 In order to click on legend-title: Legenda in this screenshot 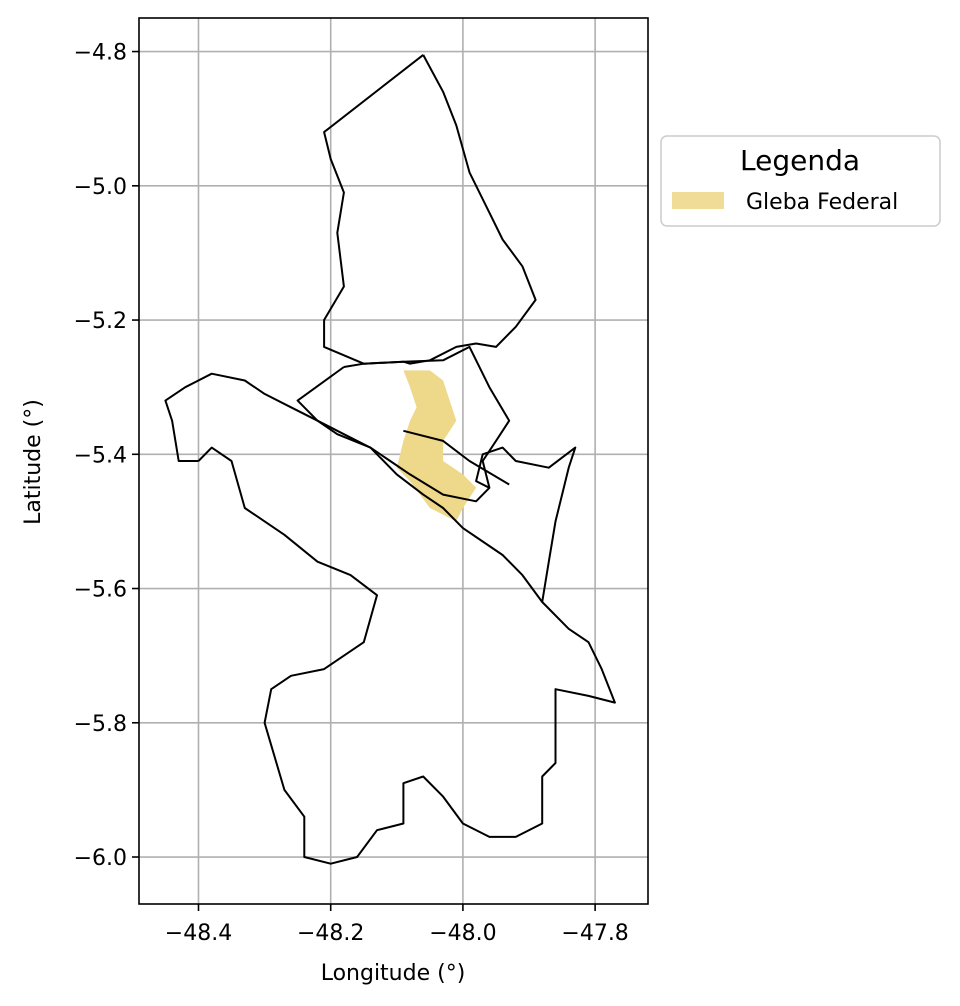, I will do `click(800, 160)`.